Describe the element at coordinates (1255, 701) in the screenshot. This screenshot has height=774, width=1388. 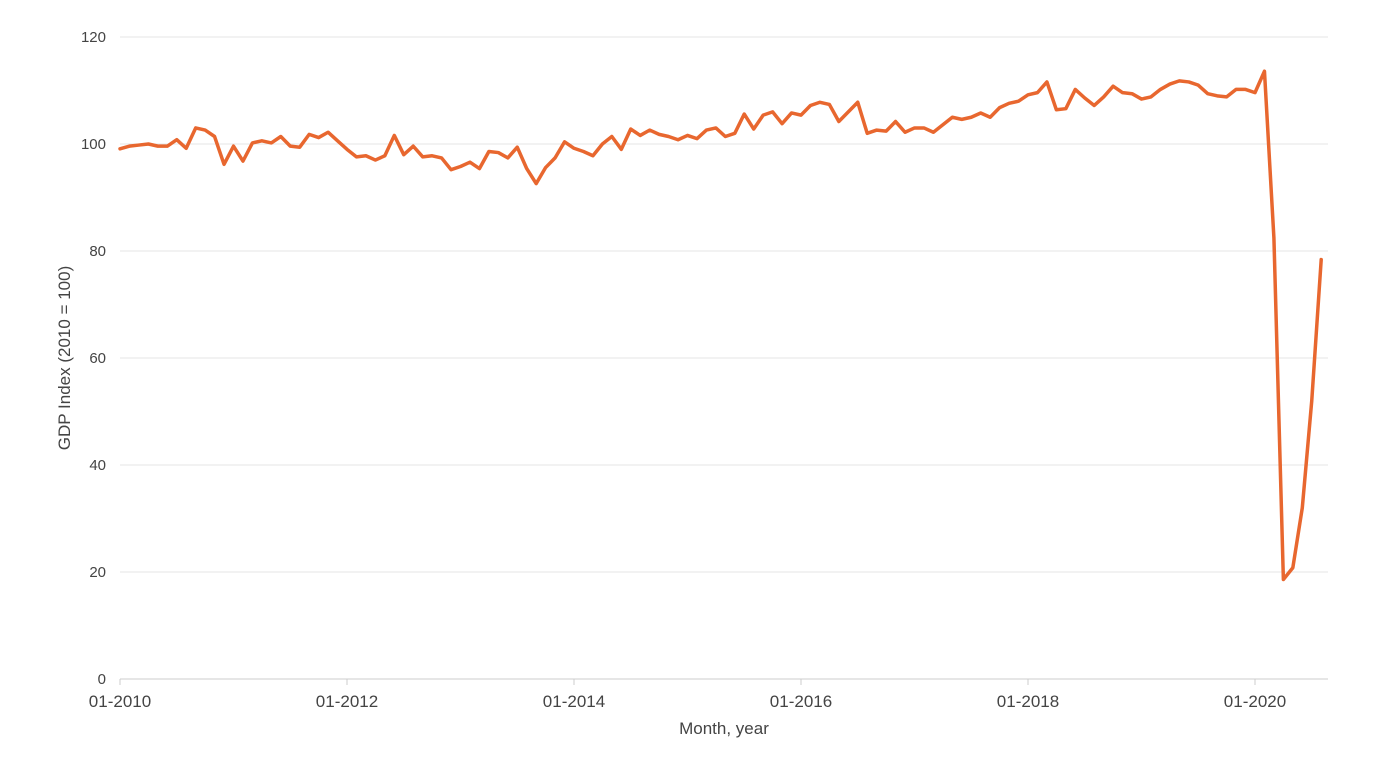
I see `x-tick-label: 01-2020` at that location.